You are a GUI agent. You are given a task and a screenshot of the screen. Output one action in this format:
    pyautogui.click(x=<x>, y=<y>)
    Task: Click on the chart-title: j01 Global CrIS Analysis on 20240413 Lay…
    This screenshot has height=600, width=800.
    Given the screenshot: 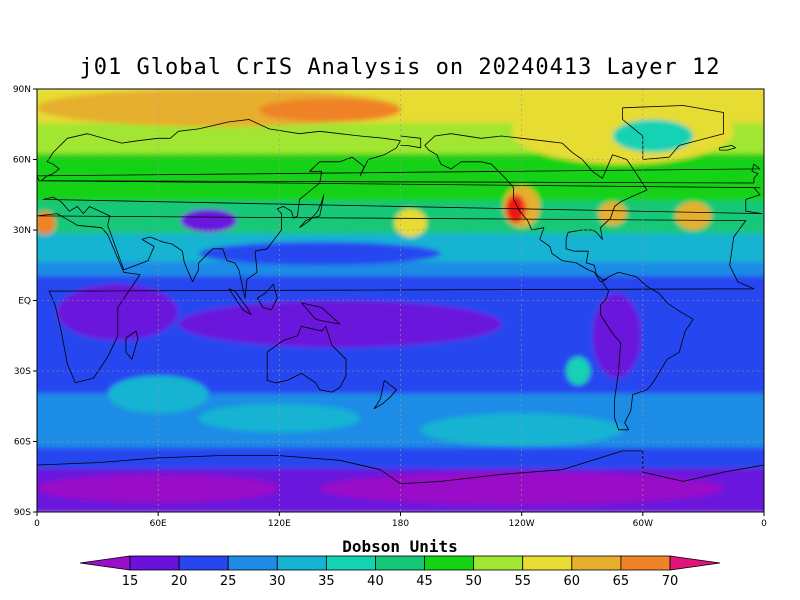 What is the action you would take?
    pyautogui.click(x=400, y=67)
    